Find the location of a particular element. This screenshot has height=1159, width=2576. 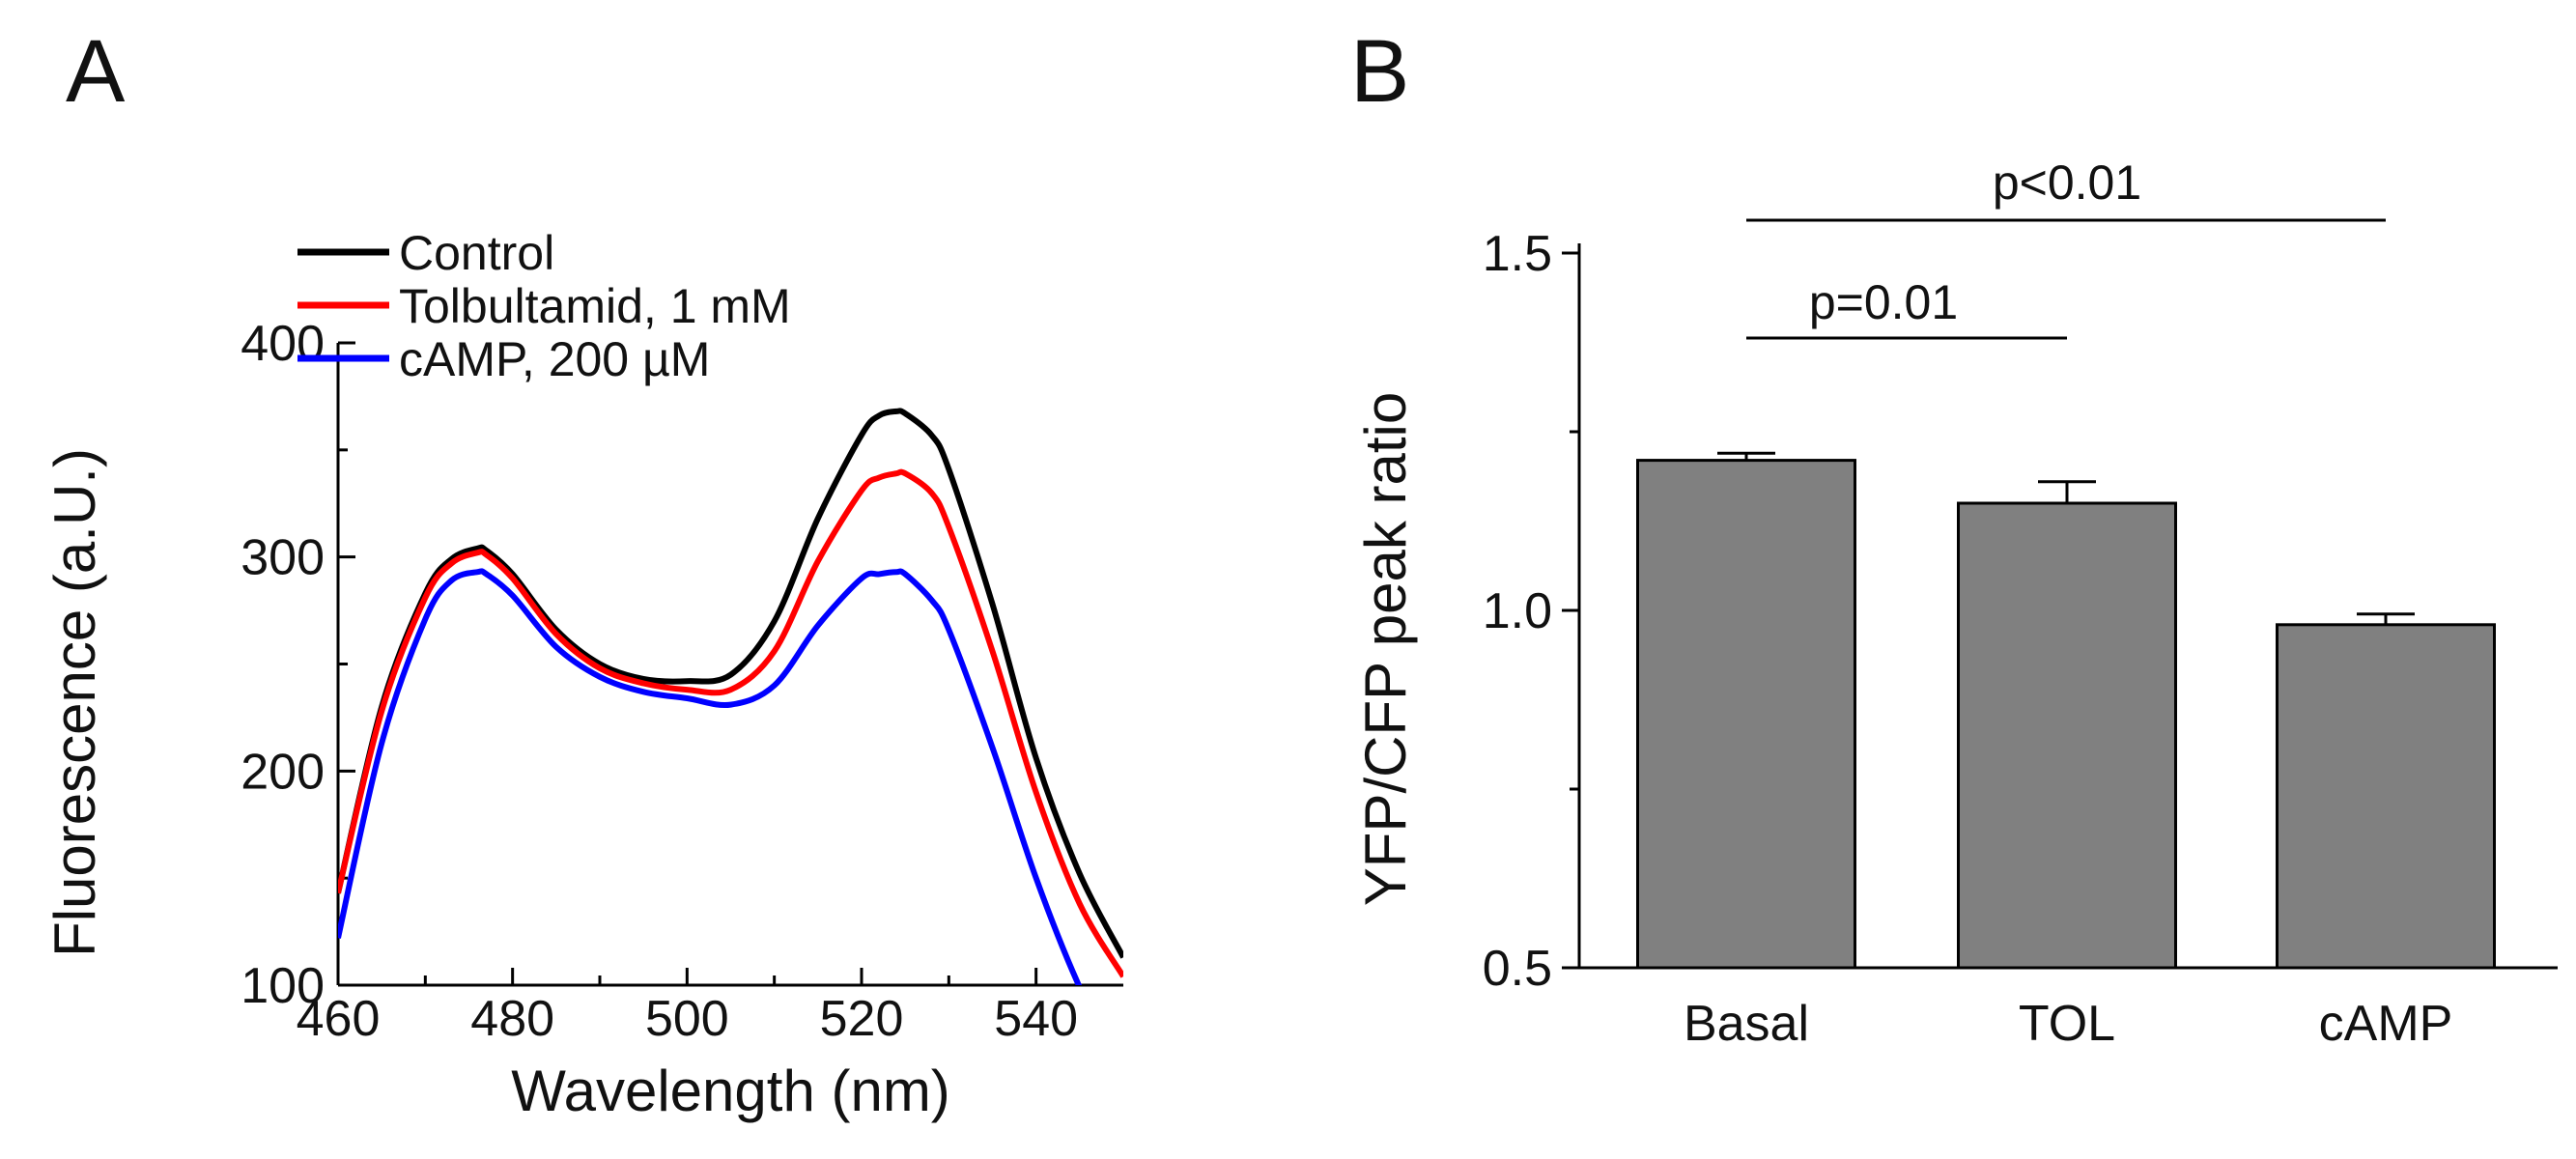

panel-a-x-tick-label: 540 is located at coordinates (1036, 1019).